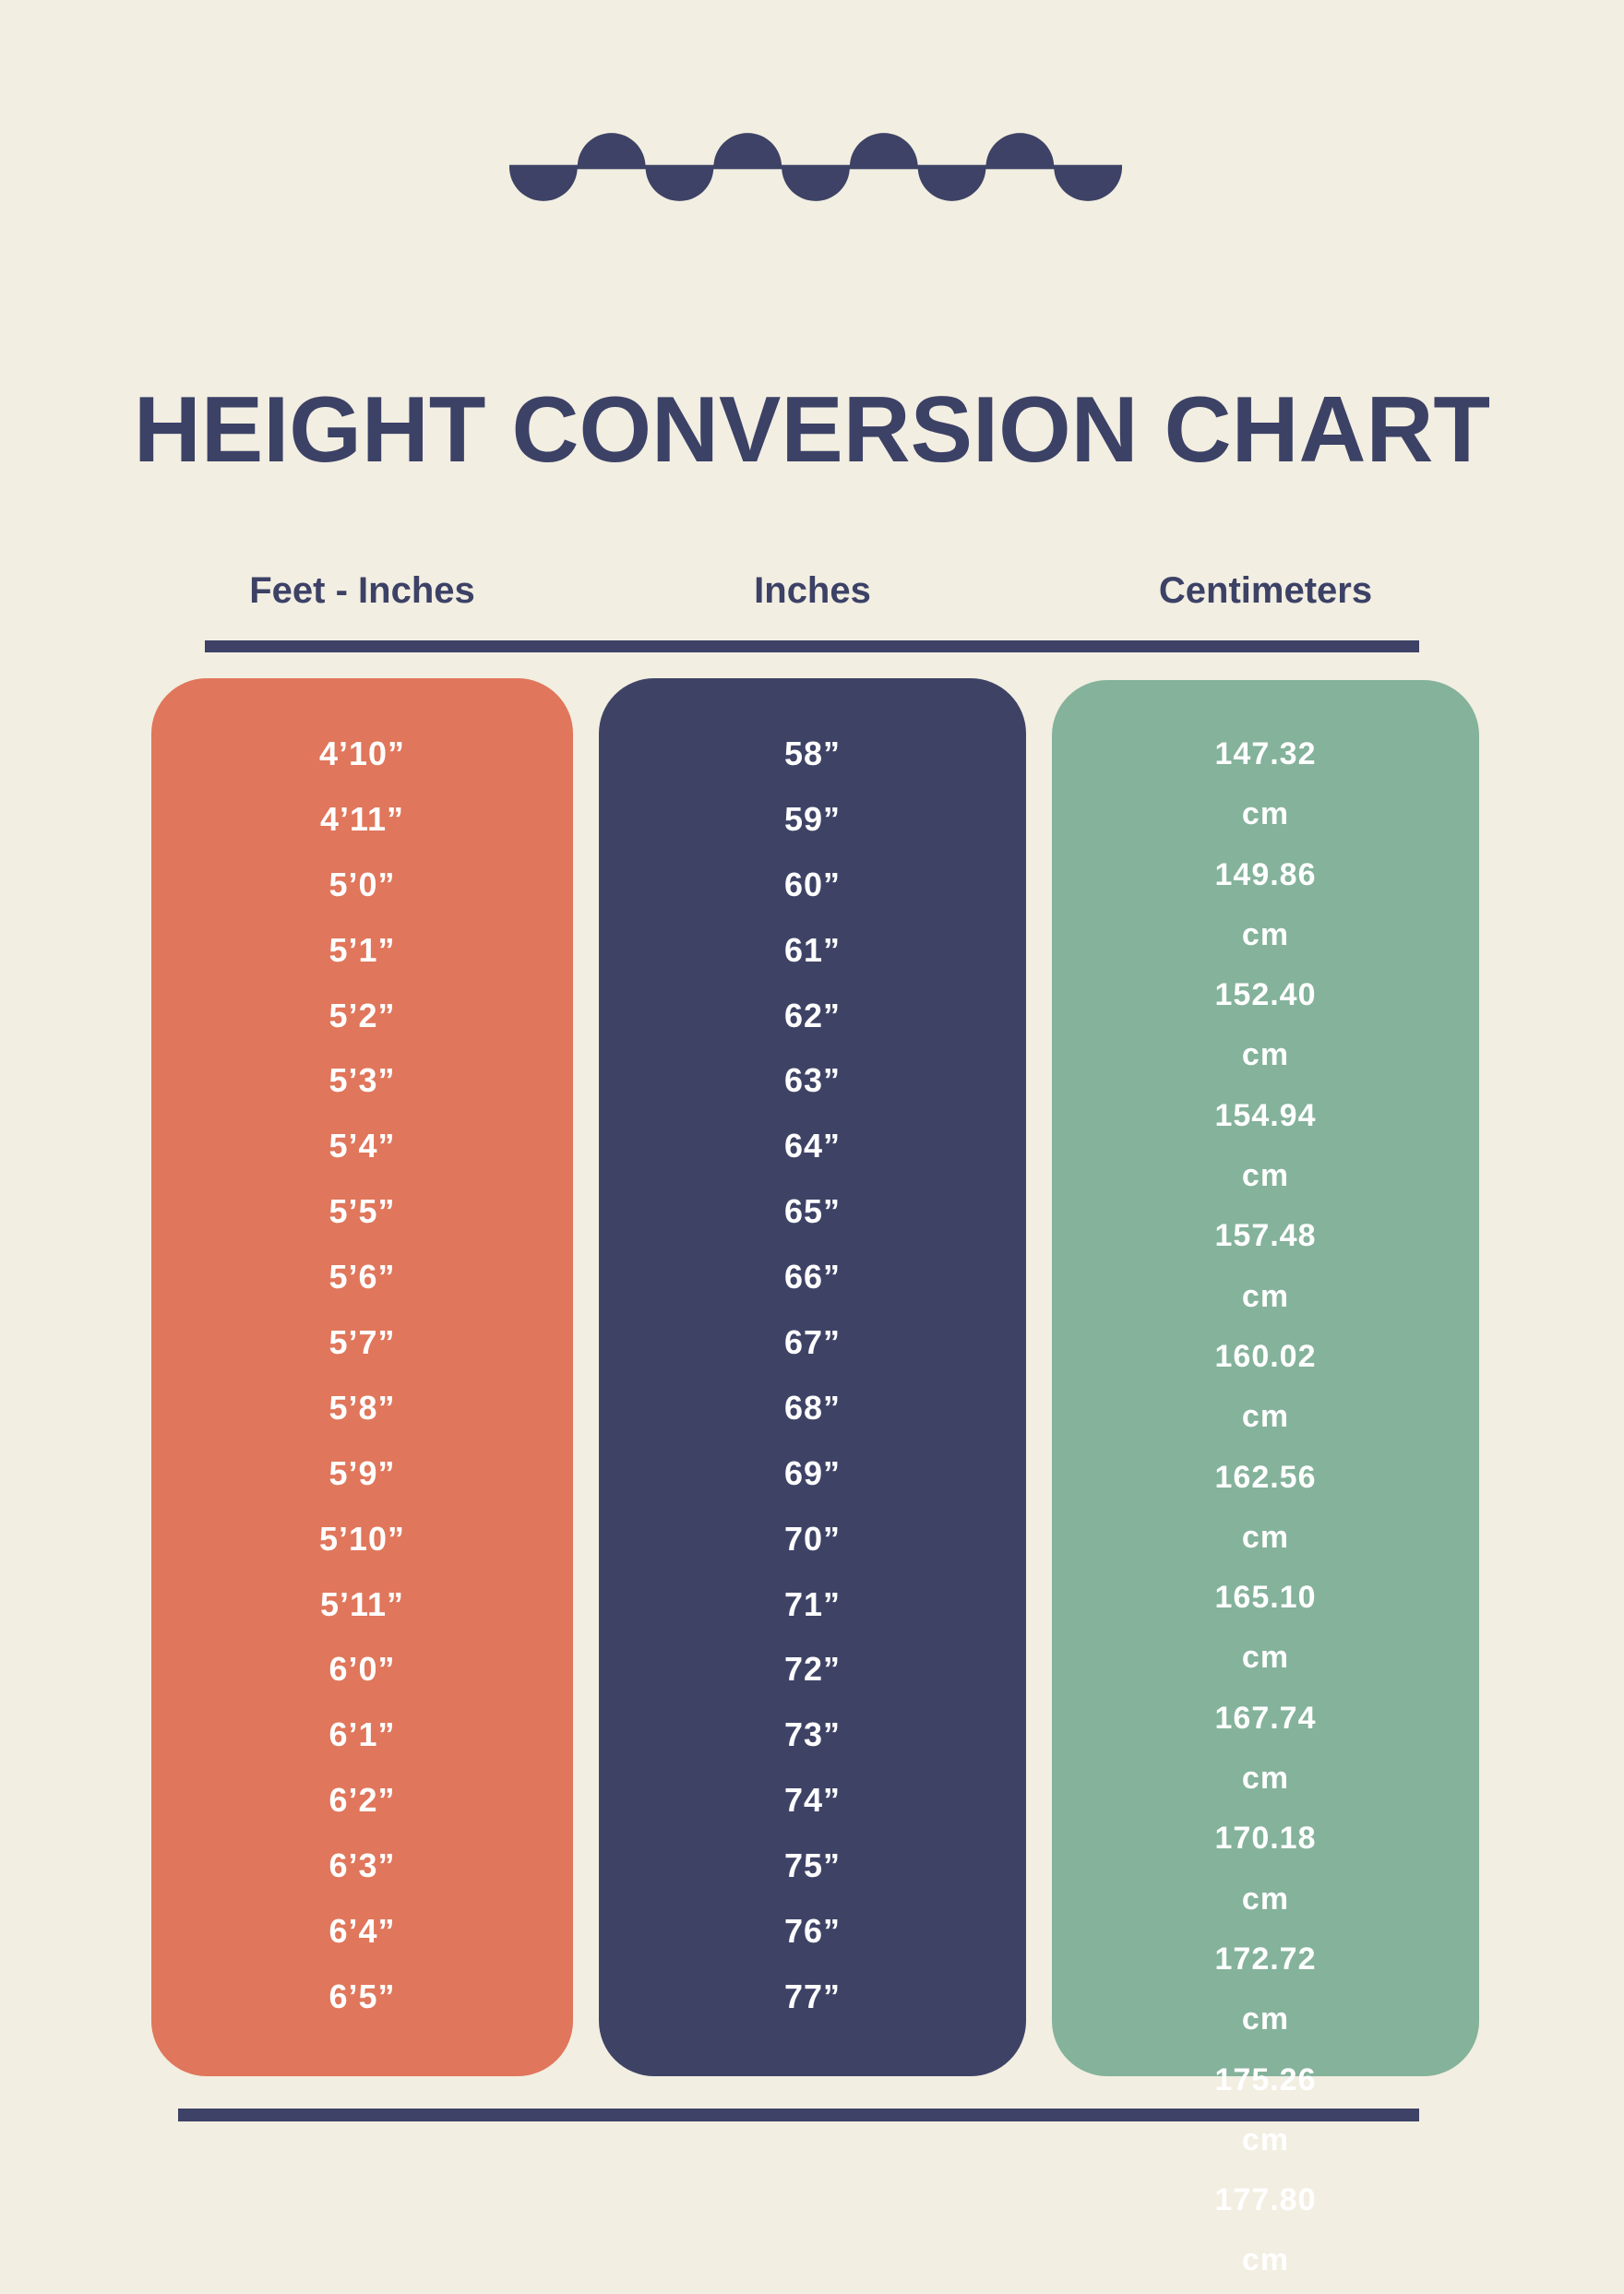 This screenshot has width=1624, height=2294. Describe the element at coordinates (812, 1146) in the screenshot. I see `inches-cell: 64”` at that location.